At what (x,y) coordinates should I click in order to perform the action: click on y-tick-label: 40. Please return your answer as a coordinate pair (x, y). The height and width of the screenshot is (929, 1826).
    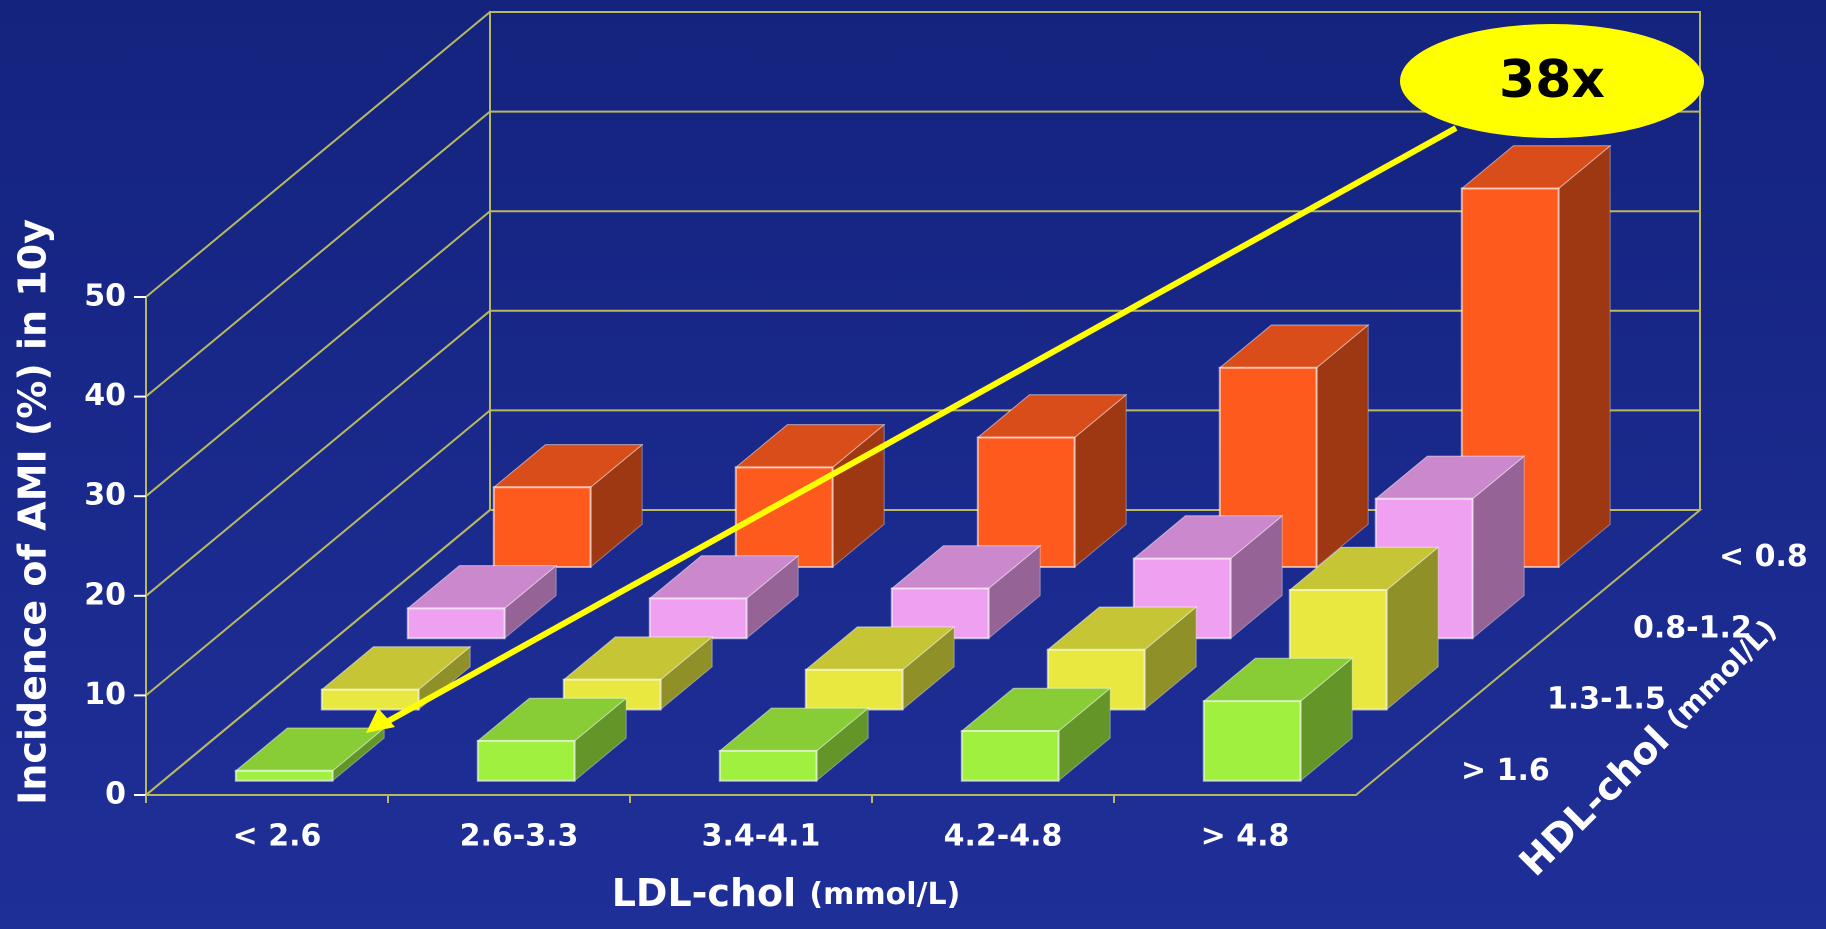
    Looking at the image, I should click on (105, 395).